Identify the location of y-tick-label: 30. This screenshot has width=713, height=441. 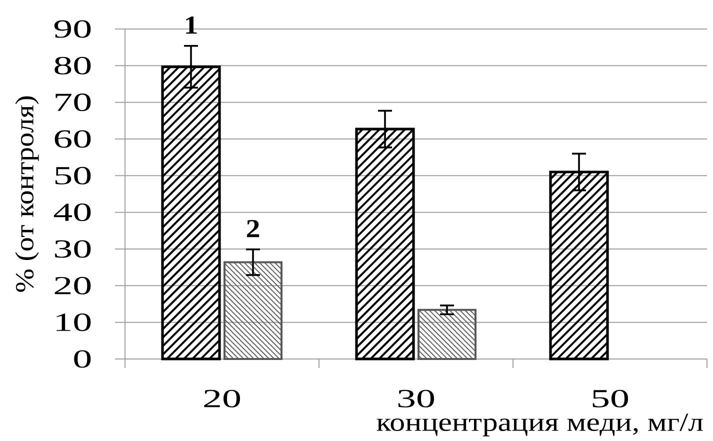
(73, 249).